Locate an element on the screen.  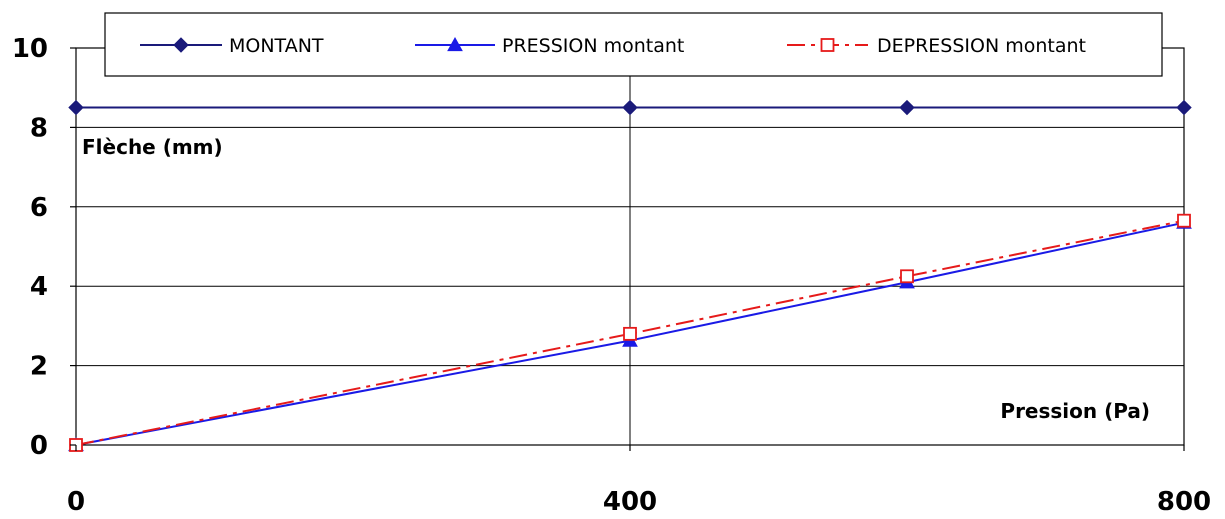
y-tick-label: 8 is located at coordinates (39, 128).